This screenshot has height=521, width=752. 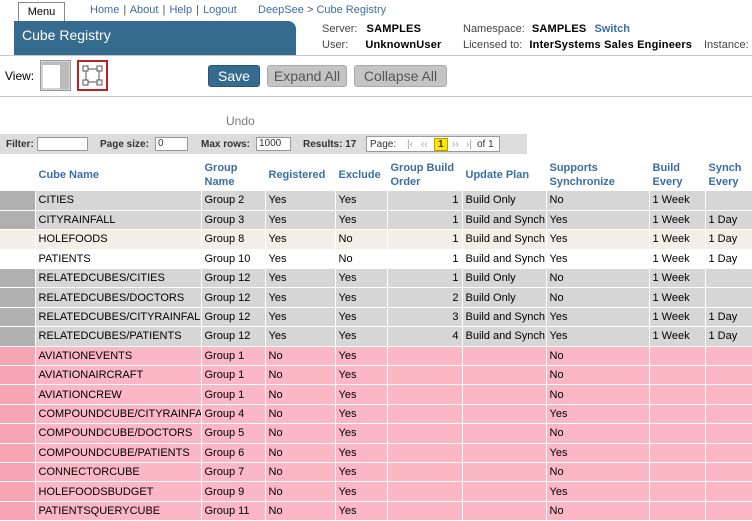 What do you see at coordinates (300, 297) in the screenshot?
I see `registered-cell: Yes` at bounding box center [300, 297].